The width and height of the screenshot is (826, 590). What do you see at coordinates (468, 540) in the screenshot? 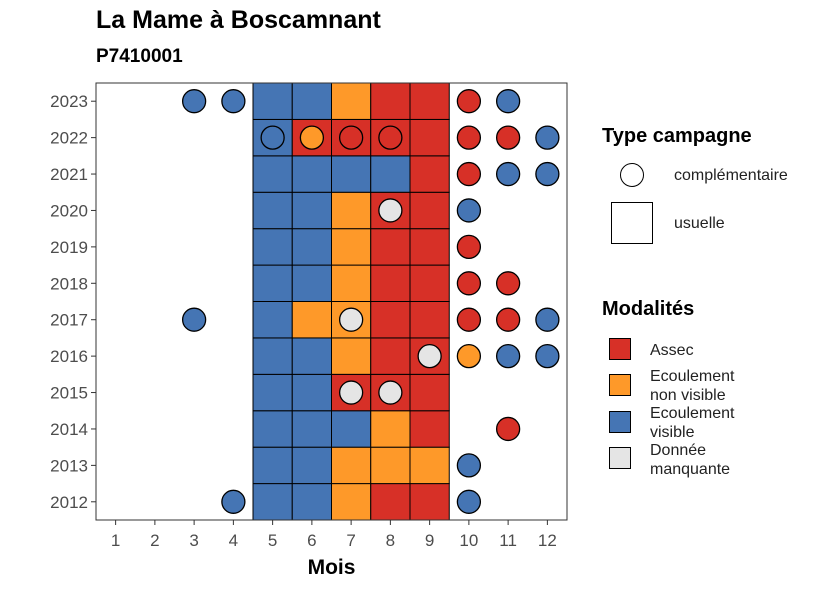
I see `x-tick-label: 10` at bounding box center [468, 540].